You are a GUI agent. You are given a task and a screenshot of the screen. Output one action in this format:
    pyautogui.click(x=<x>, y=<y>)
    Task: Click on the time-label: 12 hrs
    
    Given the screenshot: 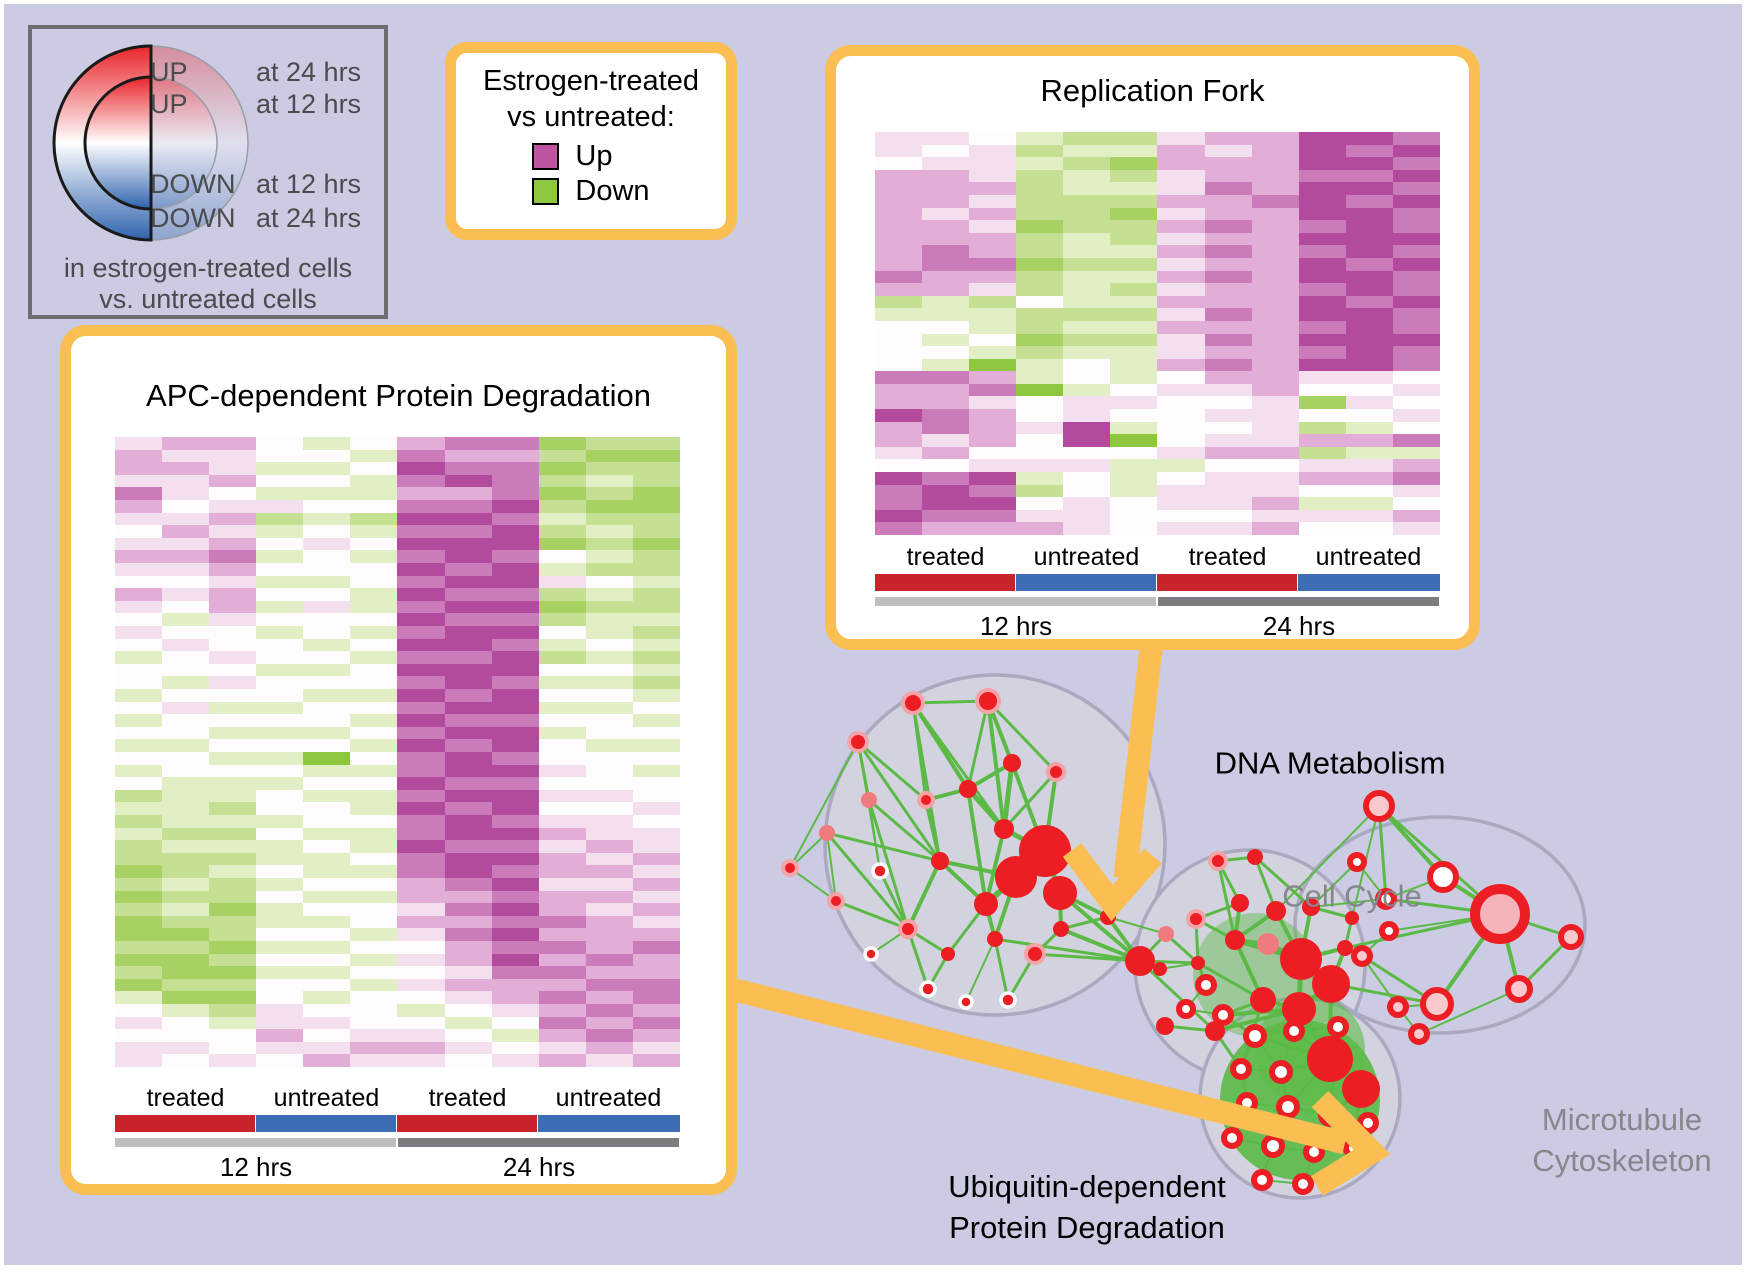 What is the action you would take?
    pyautogui.click(x=256, y=1167)
    